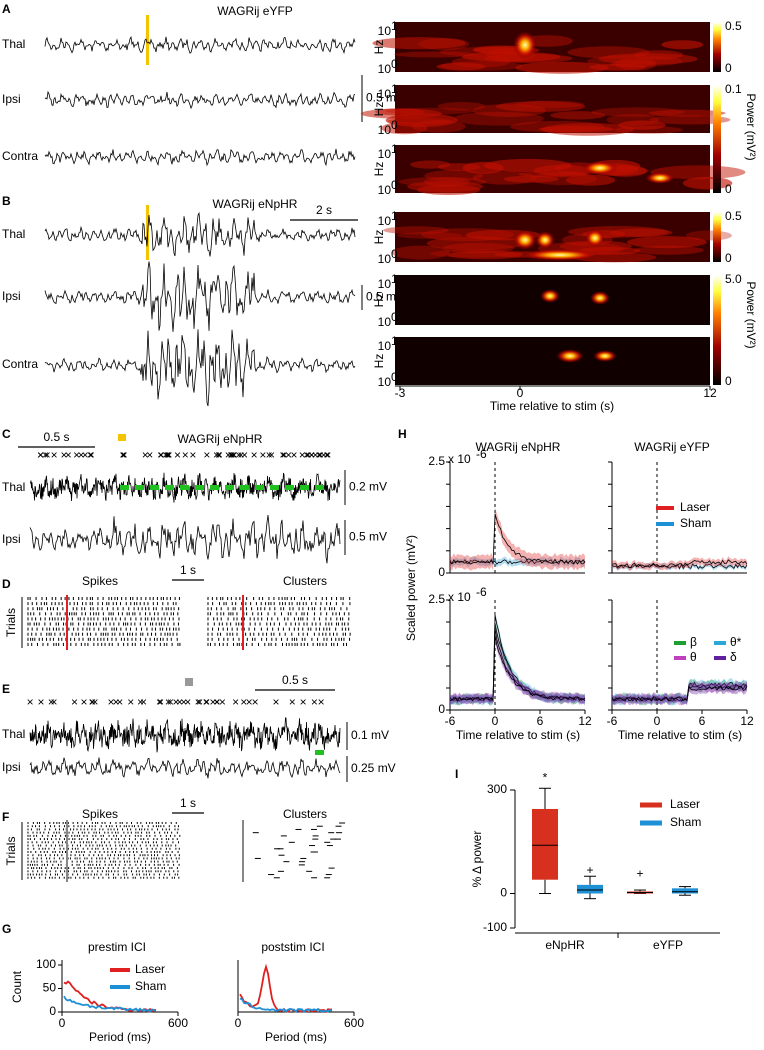 This screenshot has width=764, height=1050. Describe the element at coordinates (590, 889) in the screenshot. I see `box` at that location.